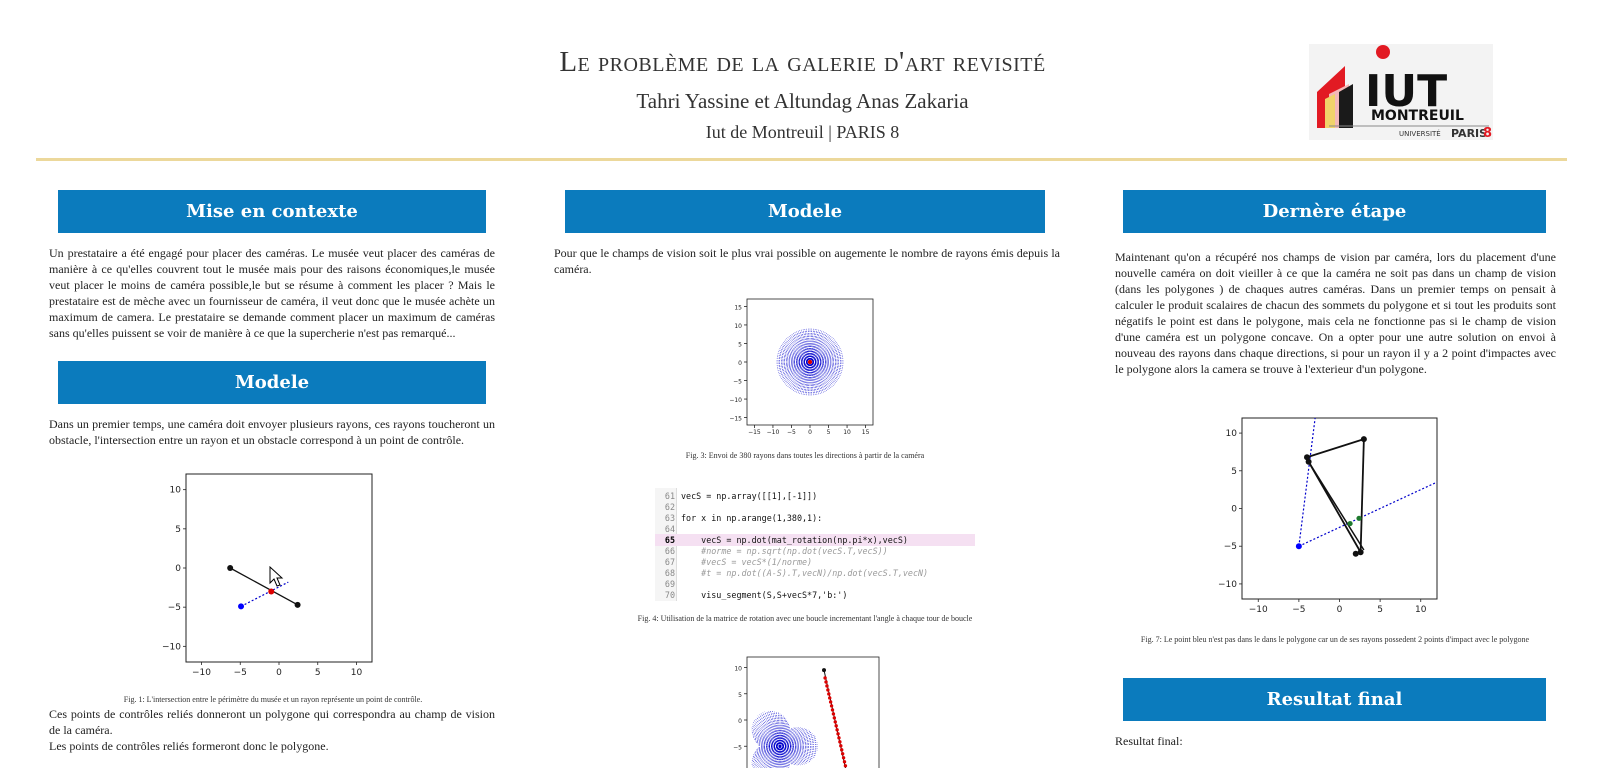 The image size is (1599, 768). What do you see at coordinates (1406, 91) in the screenshot?
I see `svg-text: IUT` at bounding box center [1406, 91].